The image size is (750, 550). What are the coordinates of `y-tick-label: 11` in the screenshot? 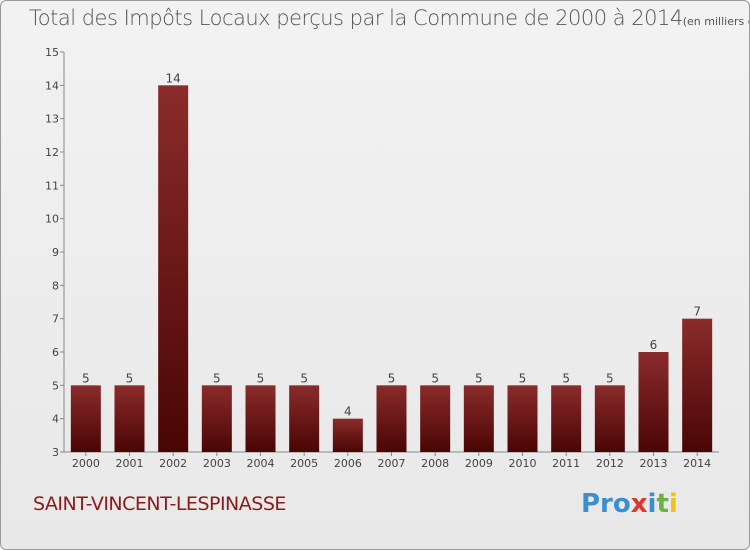 It's located at (52, 185).